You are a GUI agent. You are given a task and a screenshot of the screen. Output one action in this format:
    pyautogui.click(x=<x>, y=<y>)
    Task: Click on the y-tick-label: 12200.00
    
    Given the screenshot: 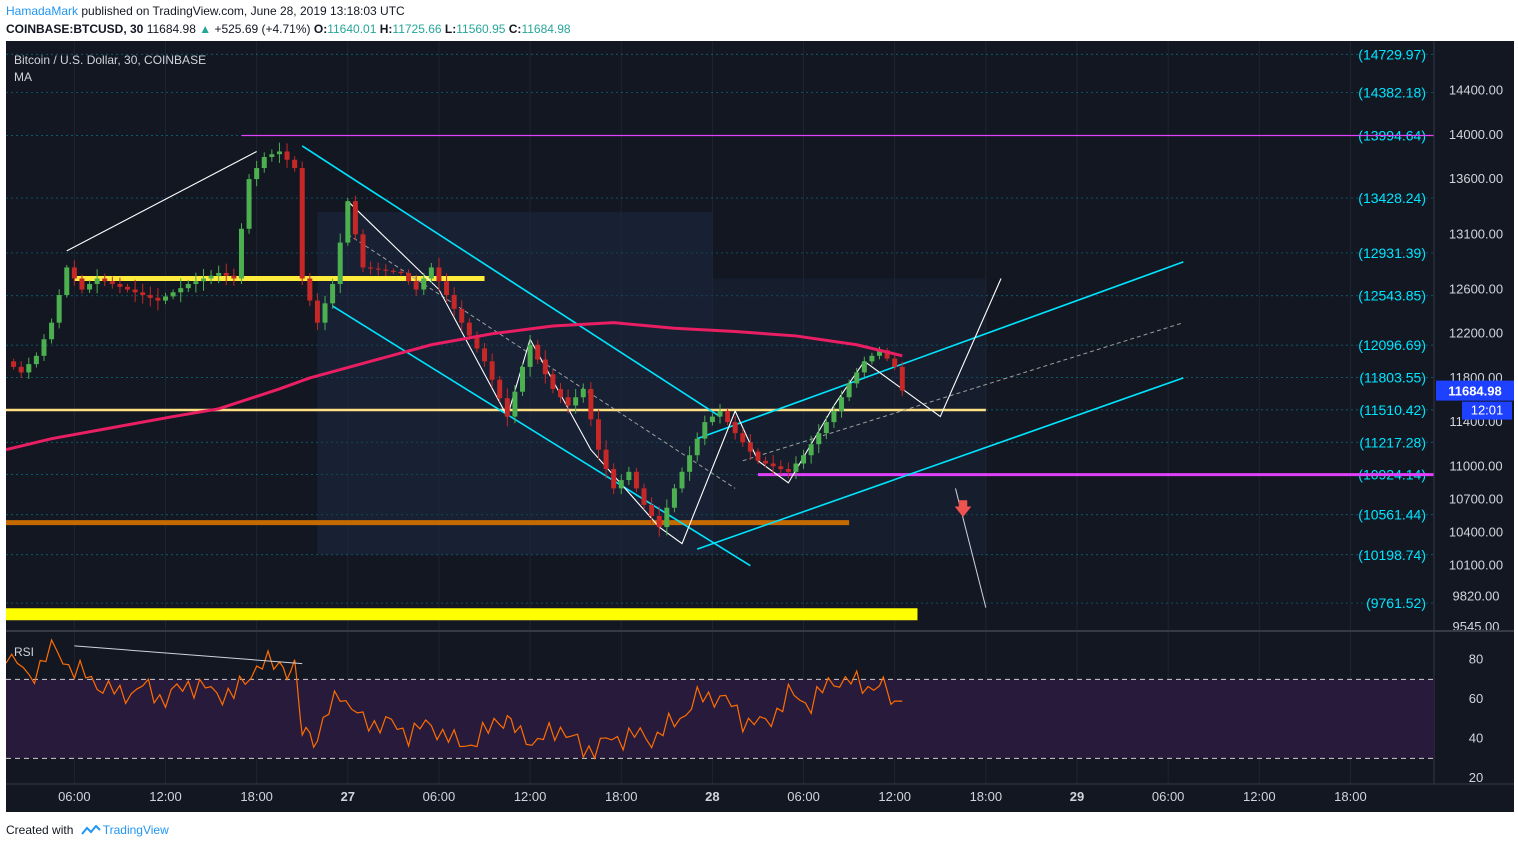 What is the action you would take?
    pyautogui.click(x=1476, y=333)
    